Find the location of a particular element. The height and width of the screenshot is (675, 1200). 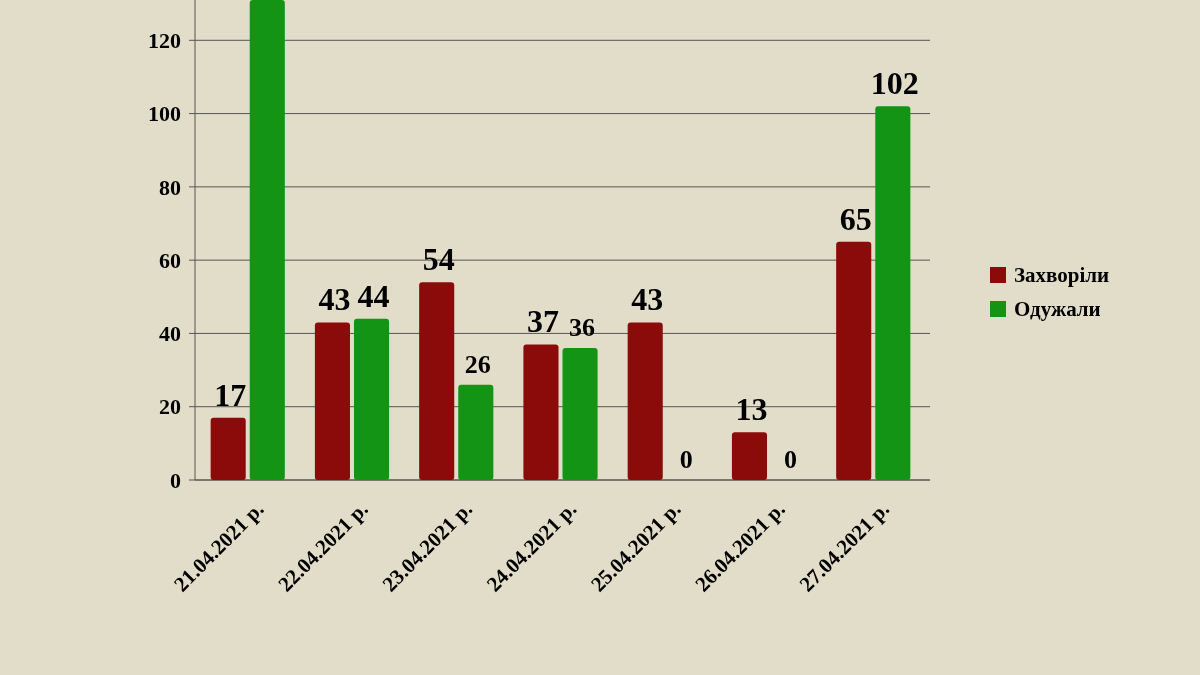

data-label: 65 is located at coordinates (855, 218).